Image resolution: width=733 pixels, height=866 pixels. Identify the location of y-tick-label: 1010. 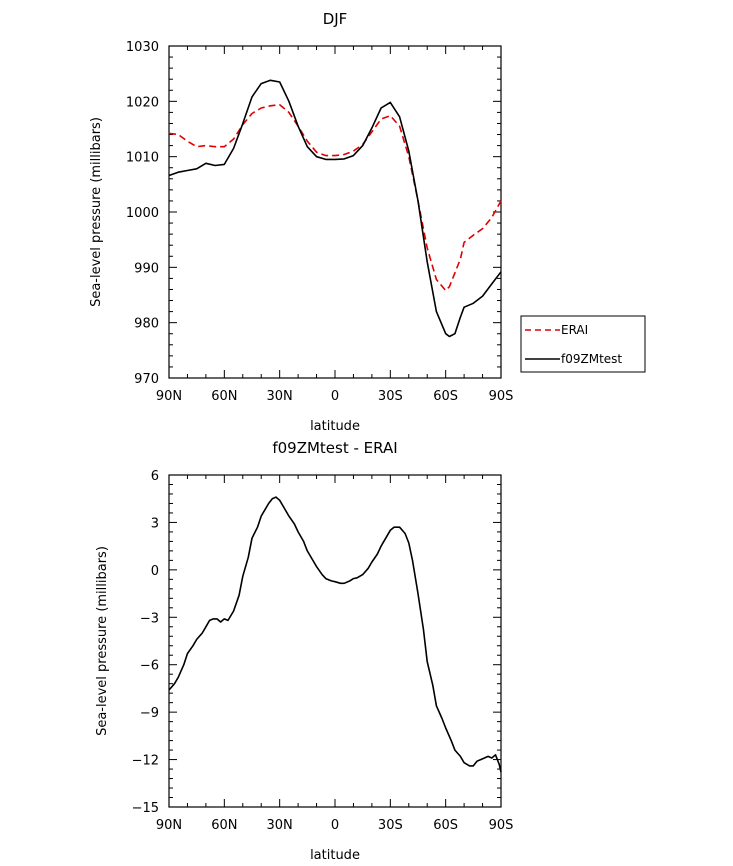
(142, 158).